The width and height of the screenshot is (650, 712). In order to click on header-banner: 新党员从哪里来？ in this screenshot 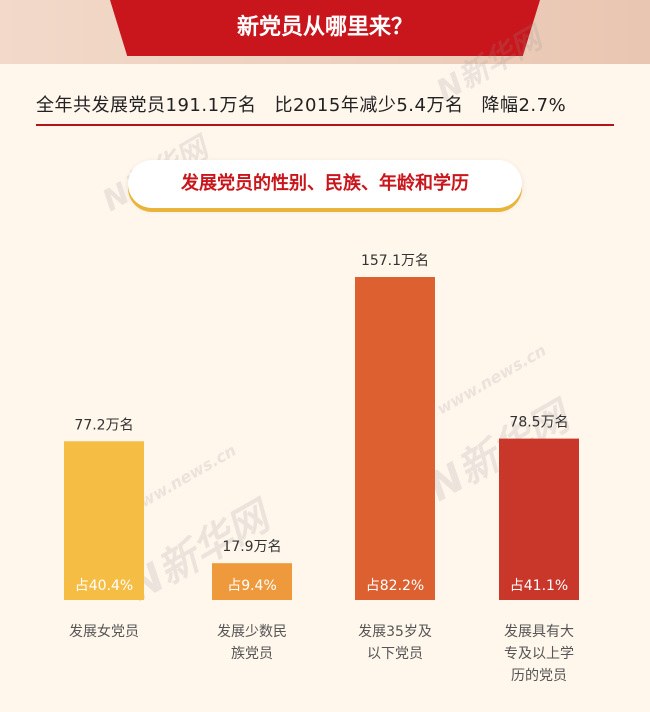, I will do `click(325, 32)`.